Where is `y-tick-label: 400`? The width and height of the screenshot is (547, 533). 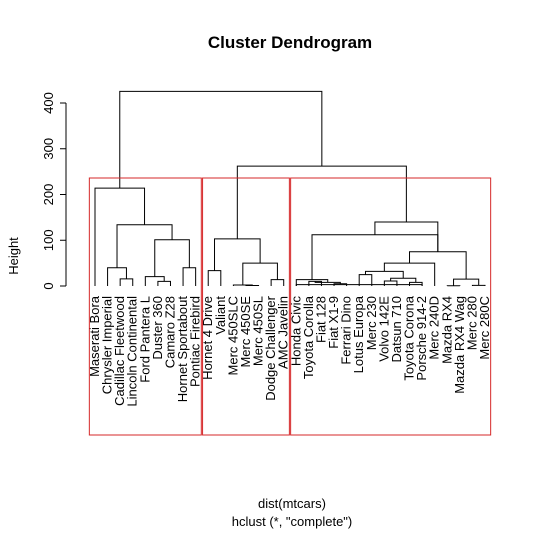
y-tick-label: 400 is located at coordinates (48, 103).